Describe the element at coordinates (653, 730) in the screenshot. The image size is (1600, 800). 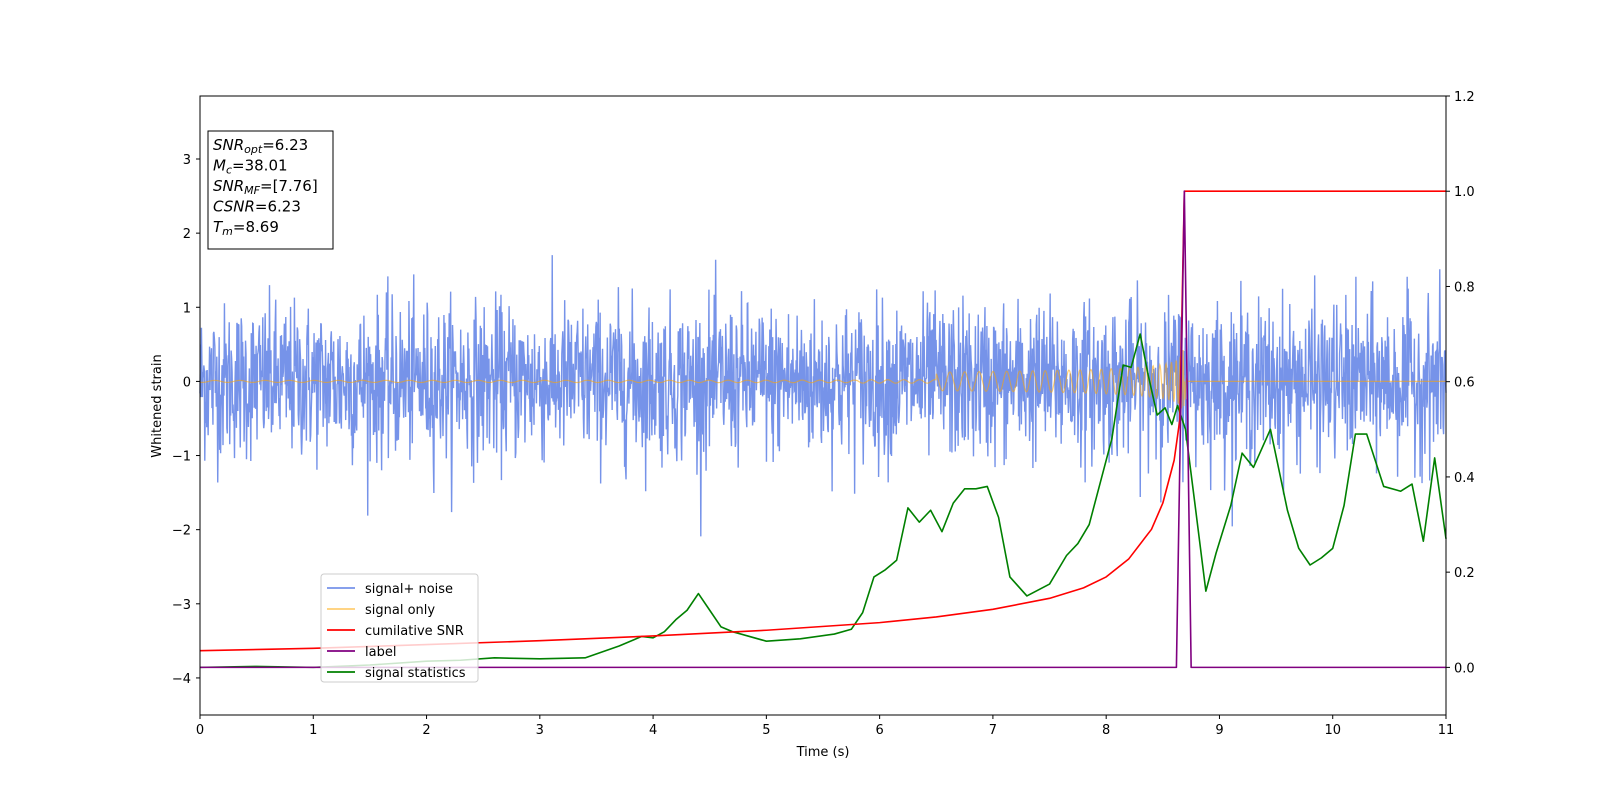
I see `x-tick-label: 4` at that location.